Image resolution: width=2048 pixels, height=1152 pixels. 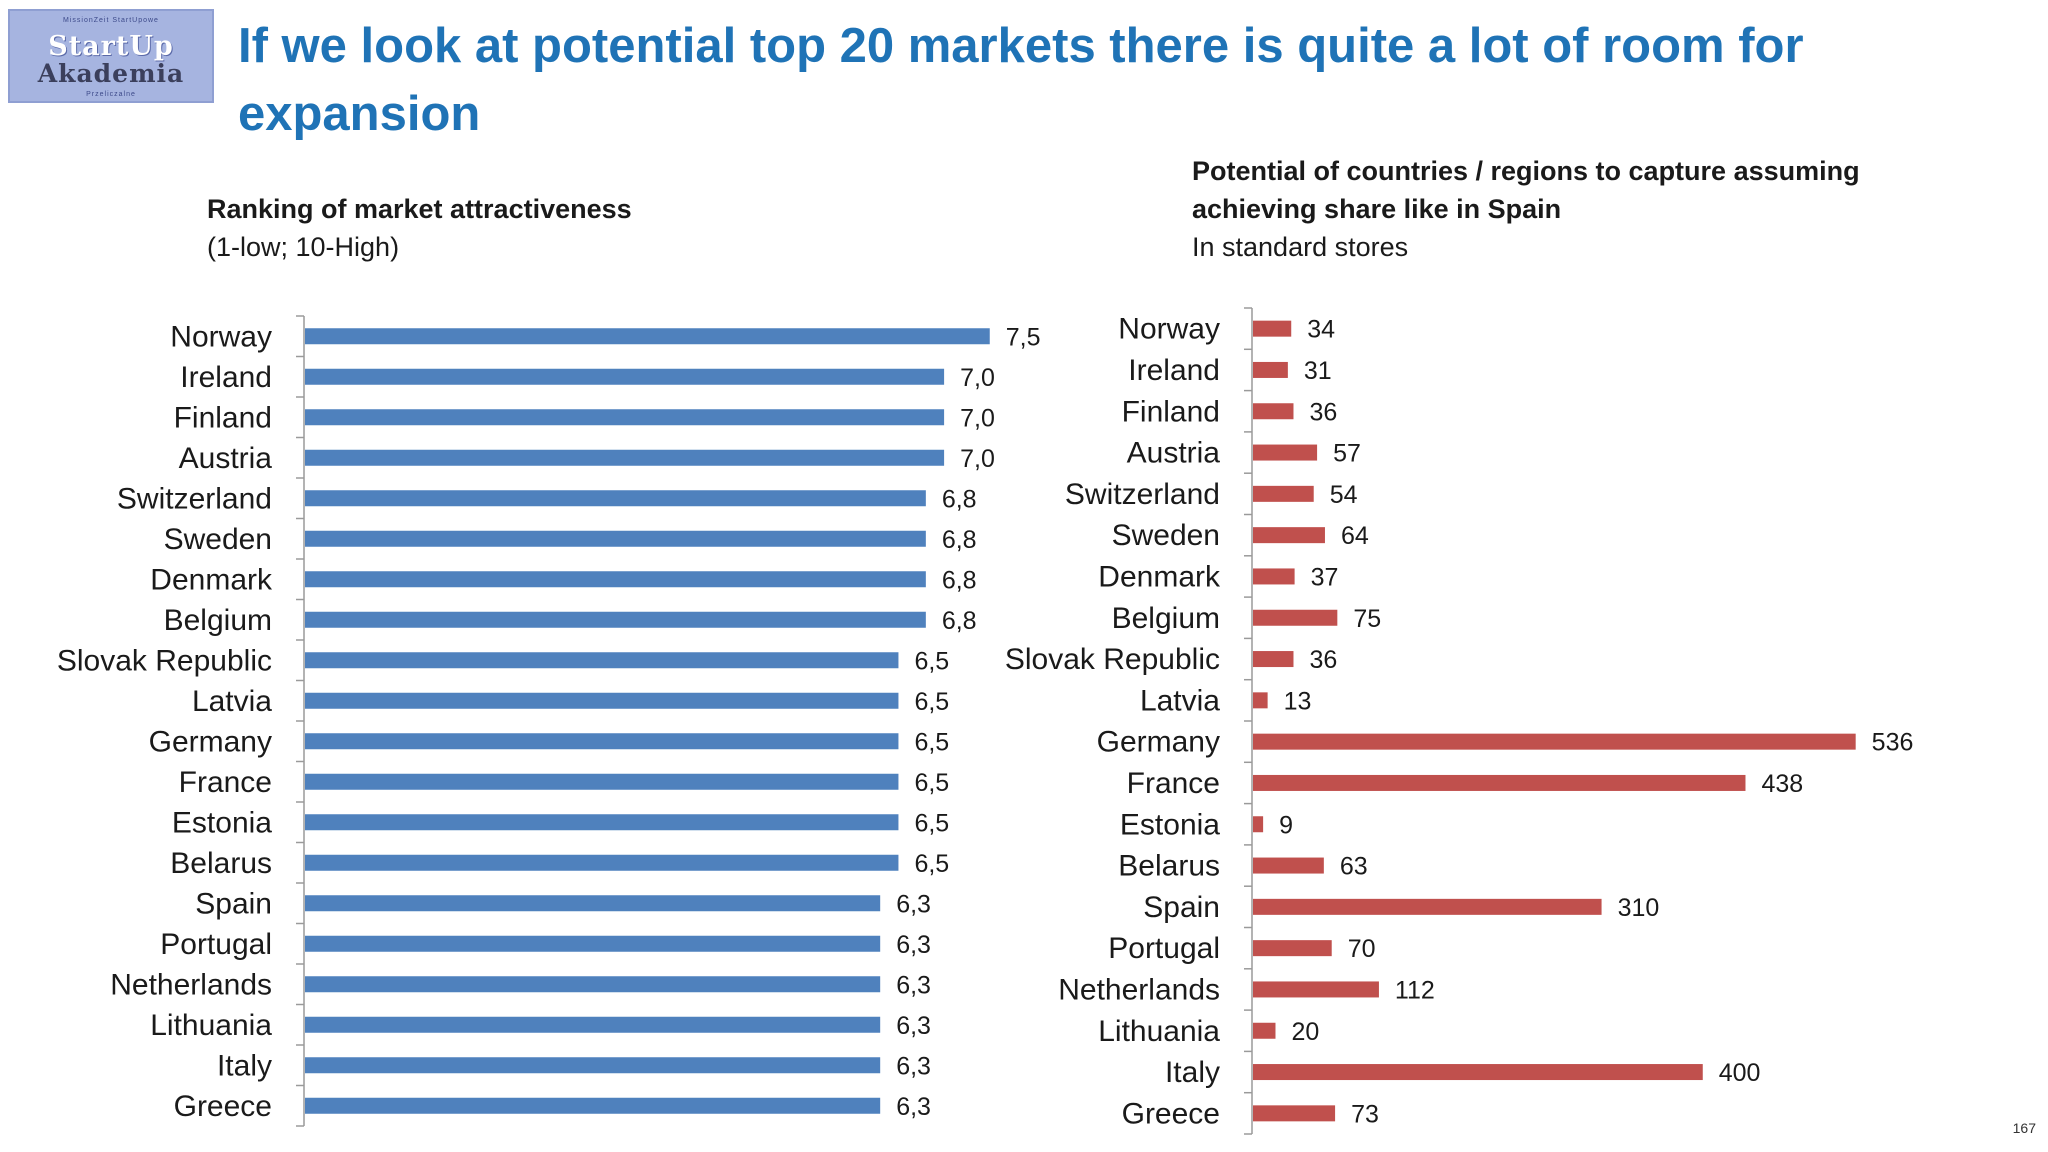 What do you see at coordinates (111, 94) in the screenshot?
I see `logo-bottom-text: Przeliczalne` at bounding box center [111, 94].